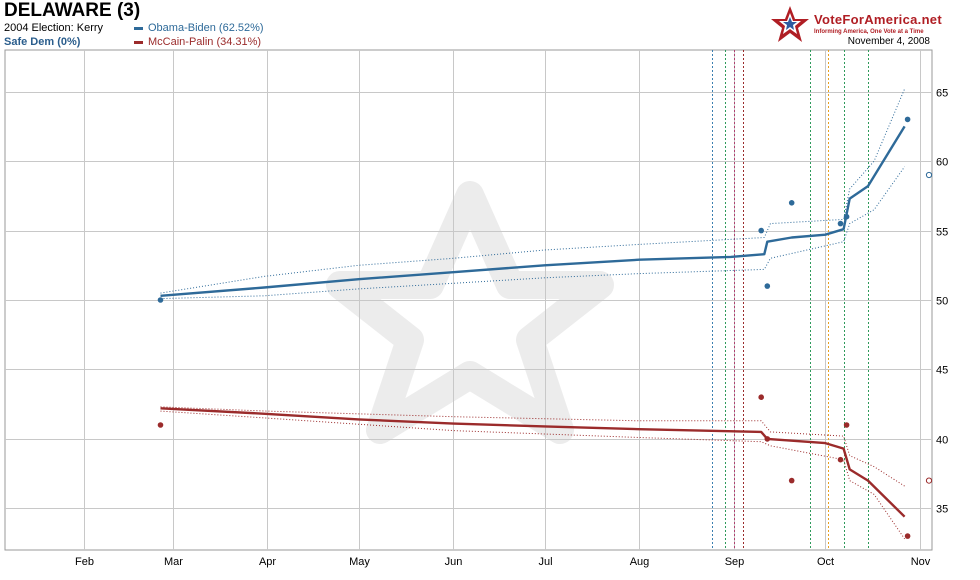 The height and width of the screenshot is (580, 980). Describe the element at coordinates (878, 19) in the screenshot. I see `brand-name: VoteForAmerica.net` at that location.